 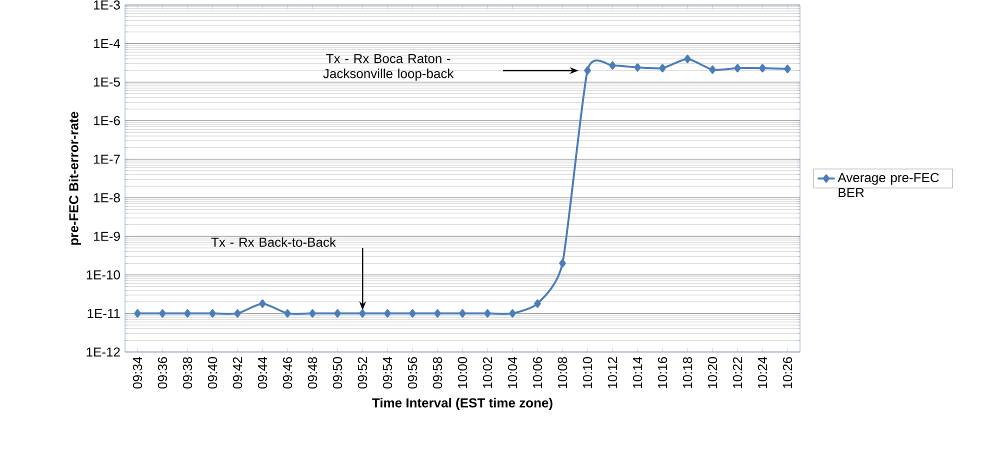 I want to click on y-tick-label: 1E-4, so click(x=107, y=43).